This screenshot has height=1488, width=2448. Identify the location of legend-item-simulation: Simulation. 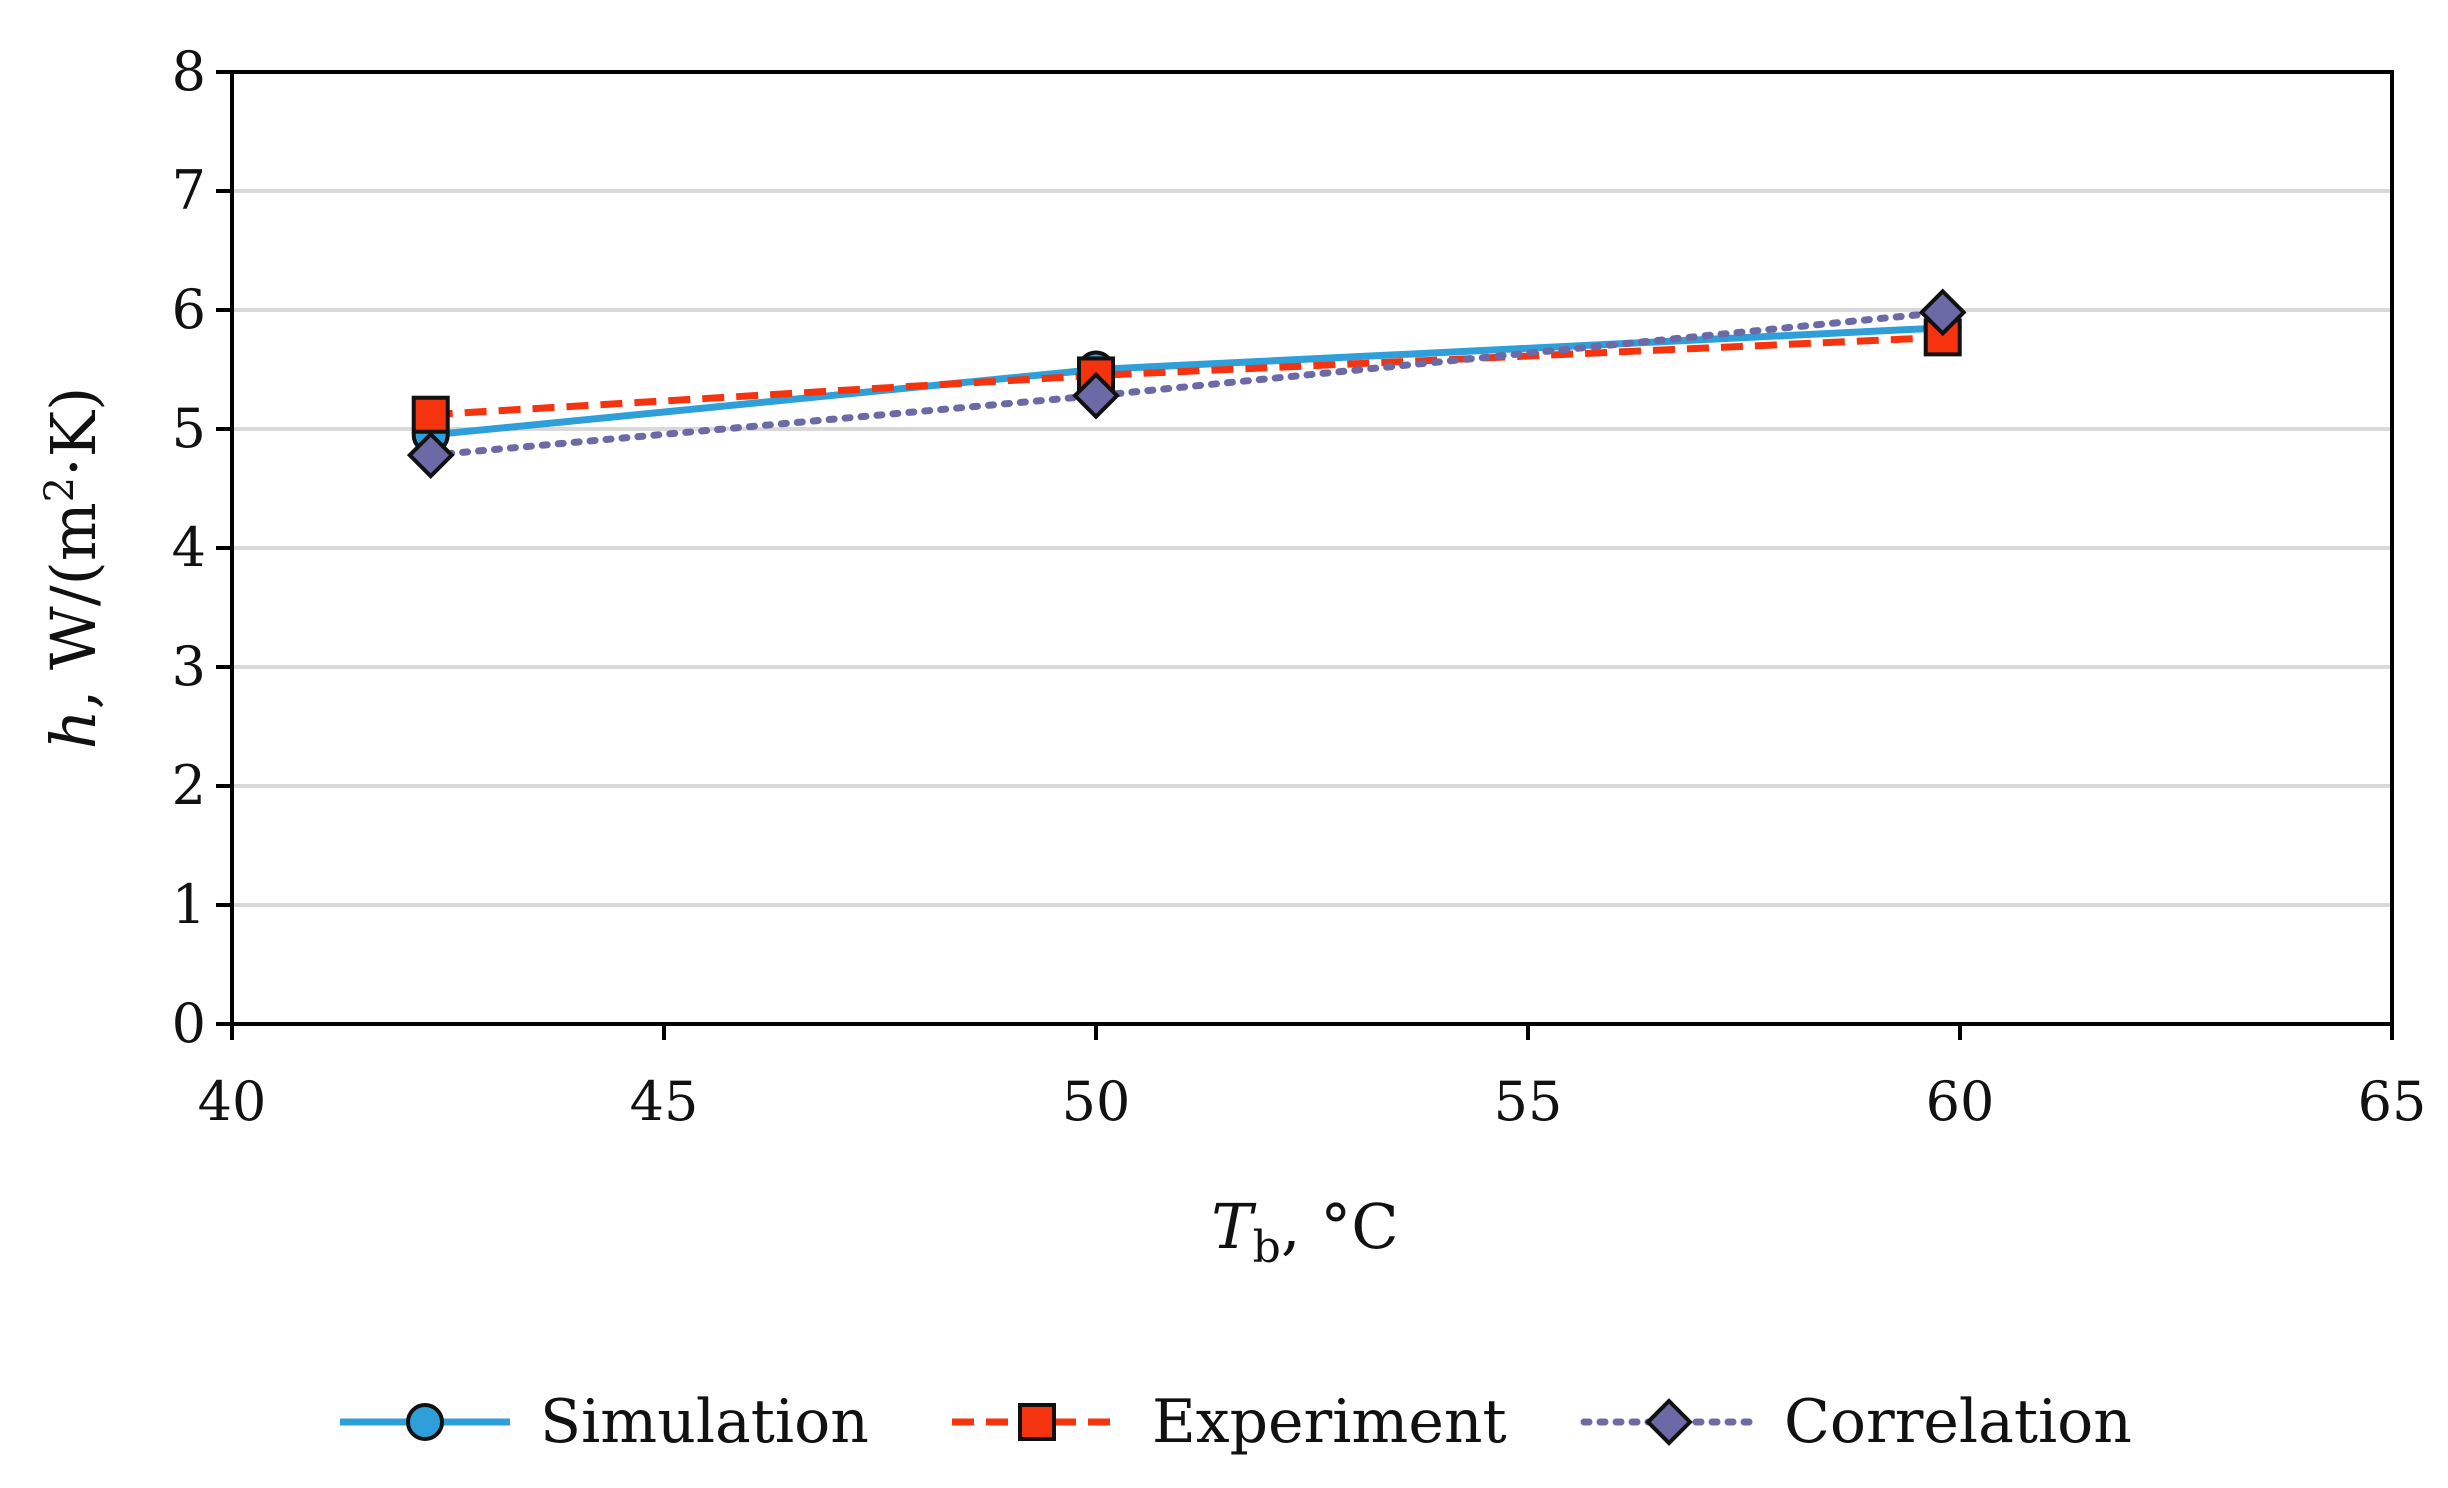
(604, 1422).